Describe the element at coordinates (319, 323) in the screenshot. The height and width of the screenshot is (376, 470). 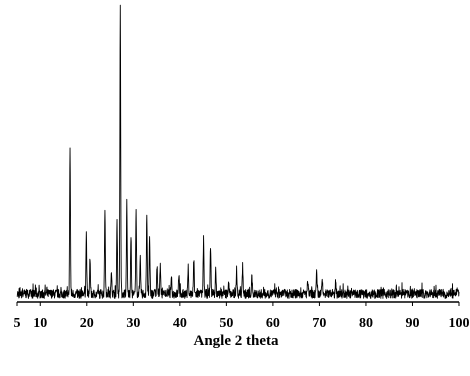
I see `x-tick-label-70: 70` at that location.